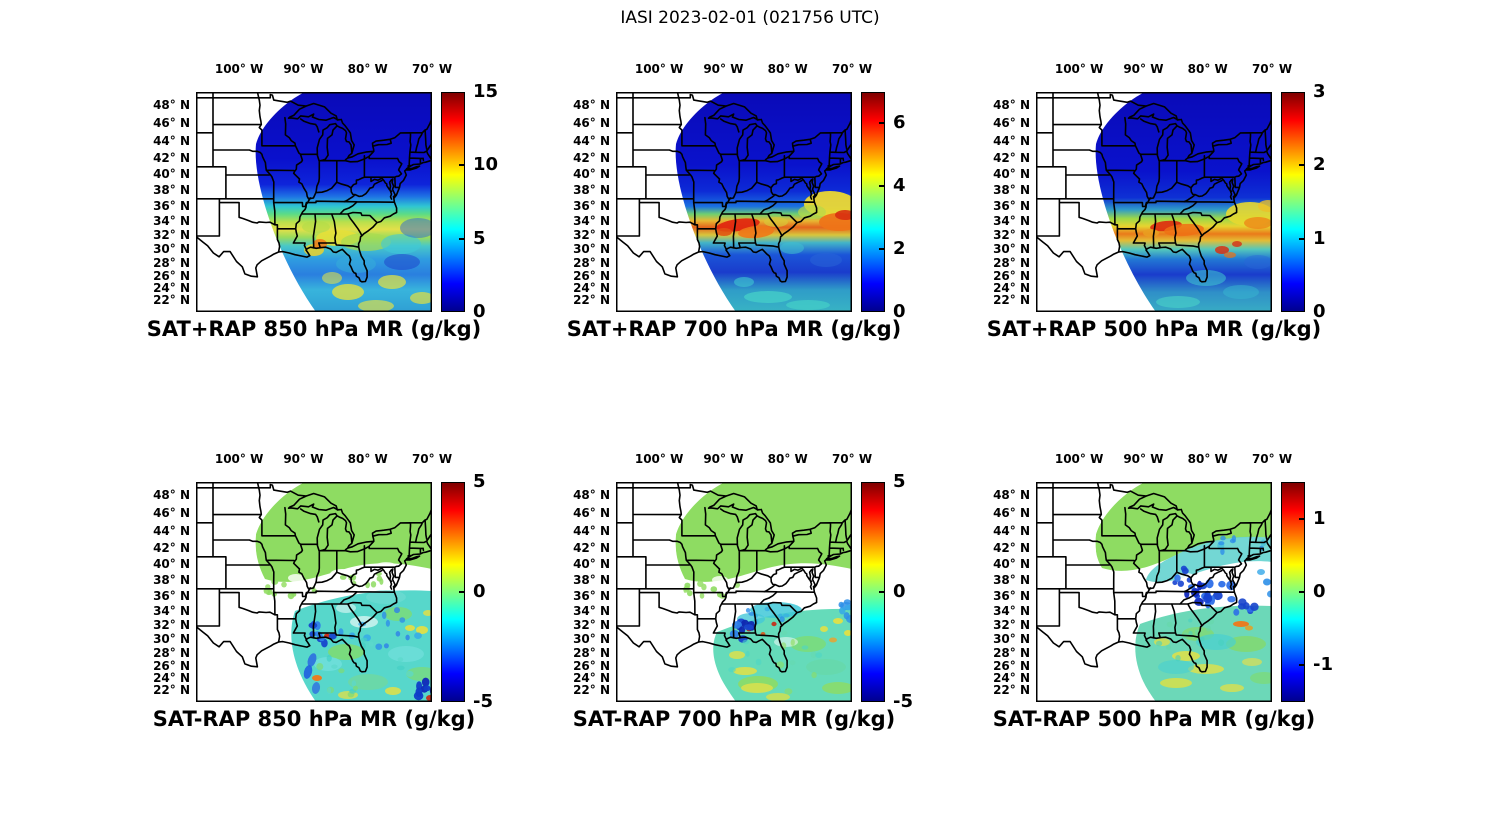 The height and width of the screenshot is (825, 1500). What do you see at coordinates (314, 329) in the screenshot?
I see `panel-title: SAT+RAP 850 hPa MR (g/kg)` at bounding box center [314, 329].